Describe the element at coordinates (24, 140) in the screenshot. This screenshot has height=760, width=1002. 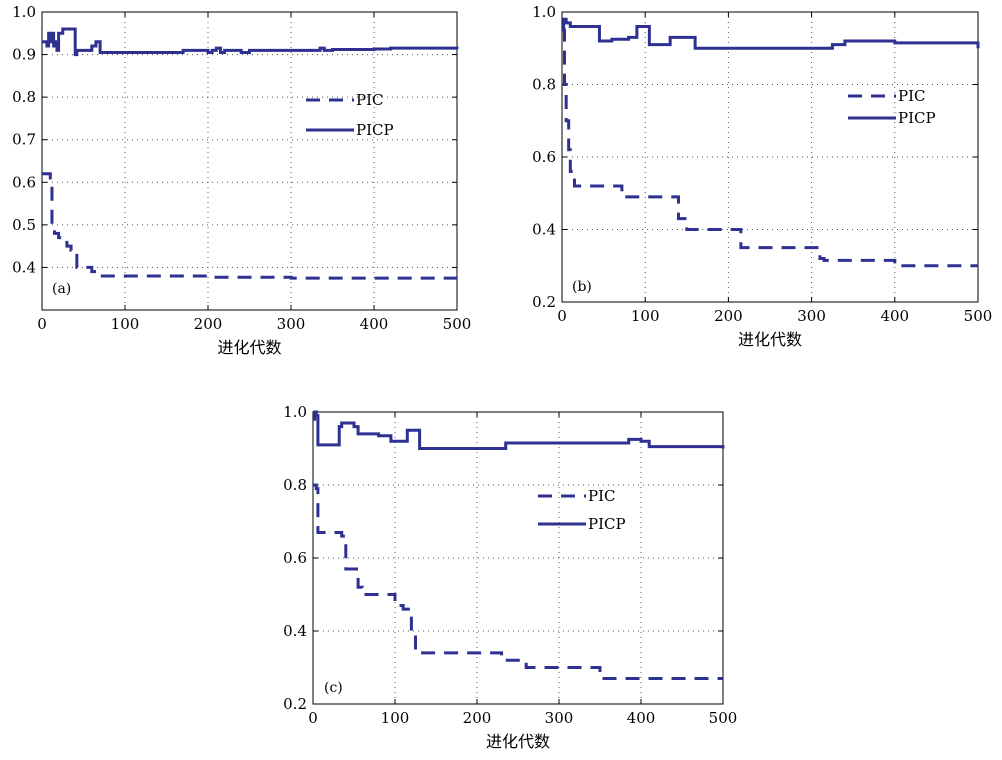
I see `y-tick-label: 0.7` at that location.